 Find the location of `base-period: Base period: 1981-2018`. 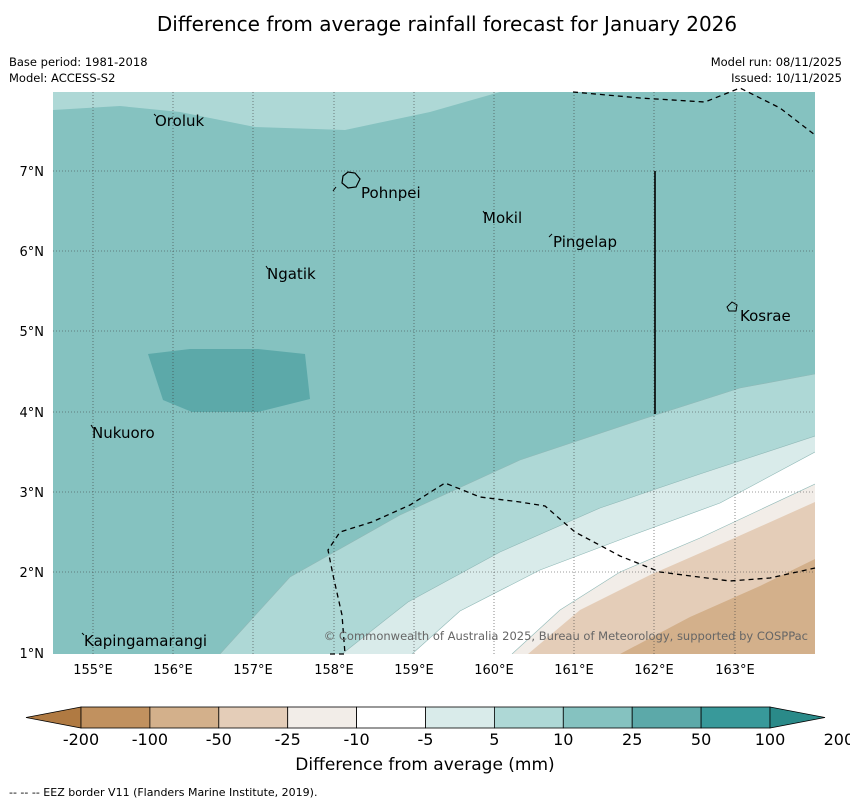

base-period: Base period: 1981-2018 is located at coordinates (78, 62).